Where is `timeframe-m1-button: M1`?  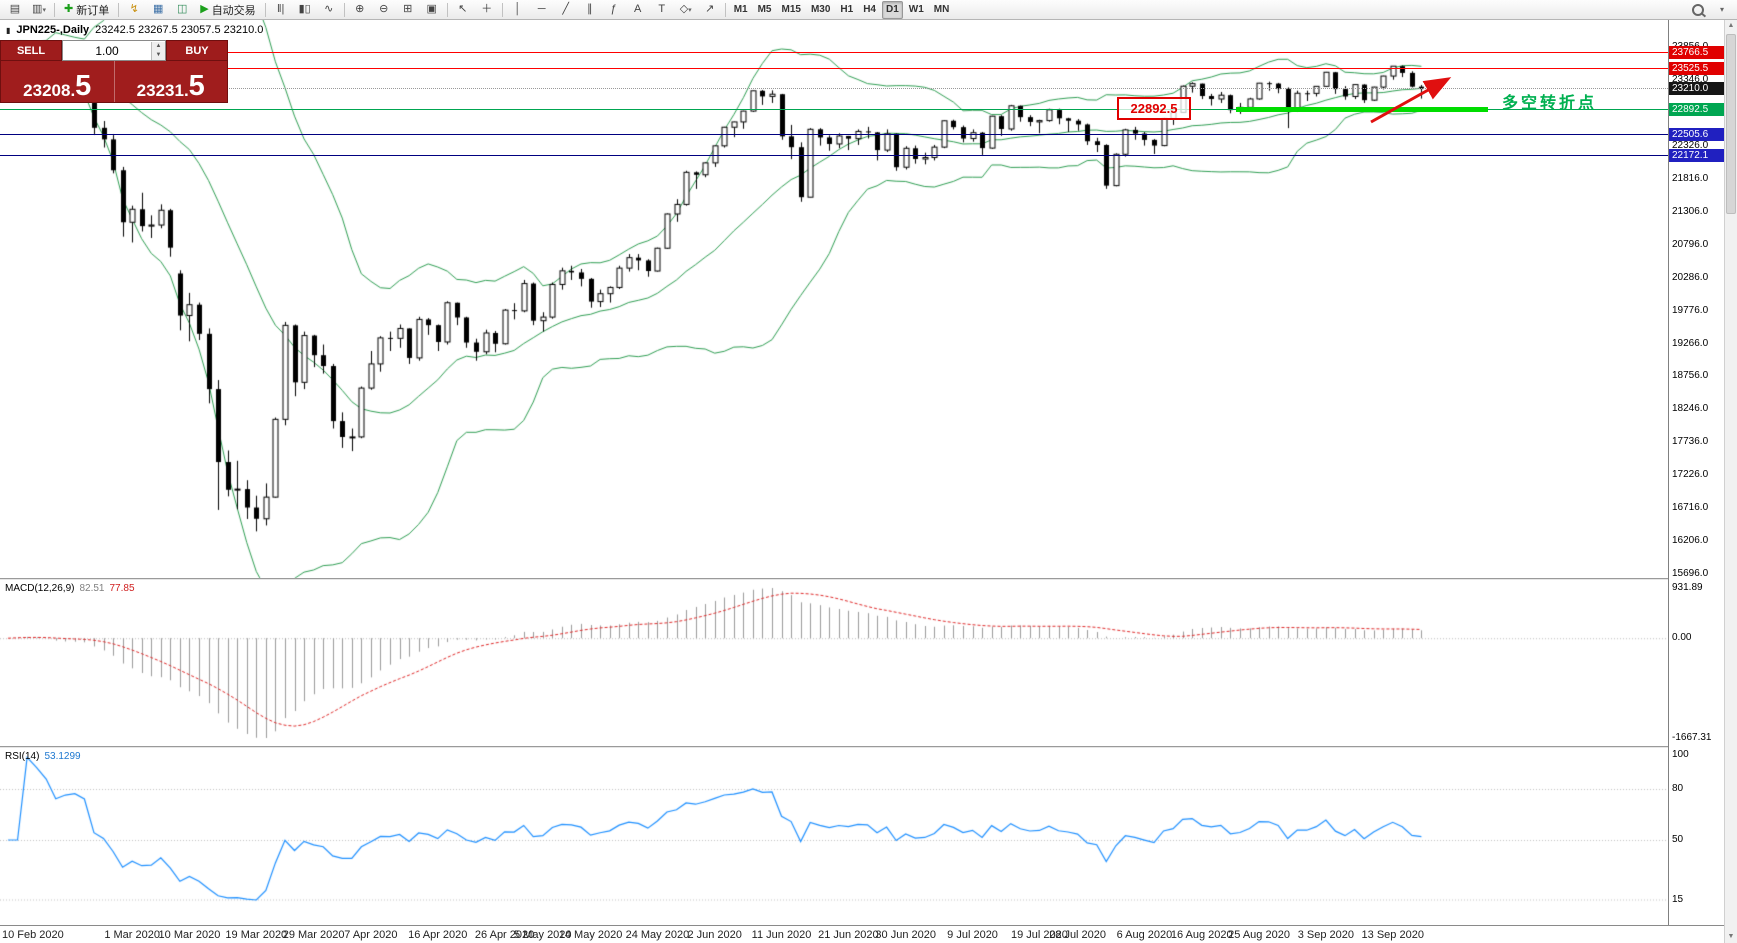
timeframe-m1-button: M1 is located at coordinates (740, 9).